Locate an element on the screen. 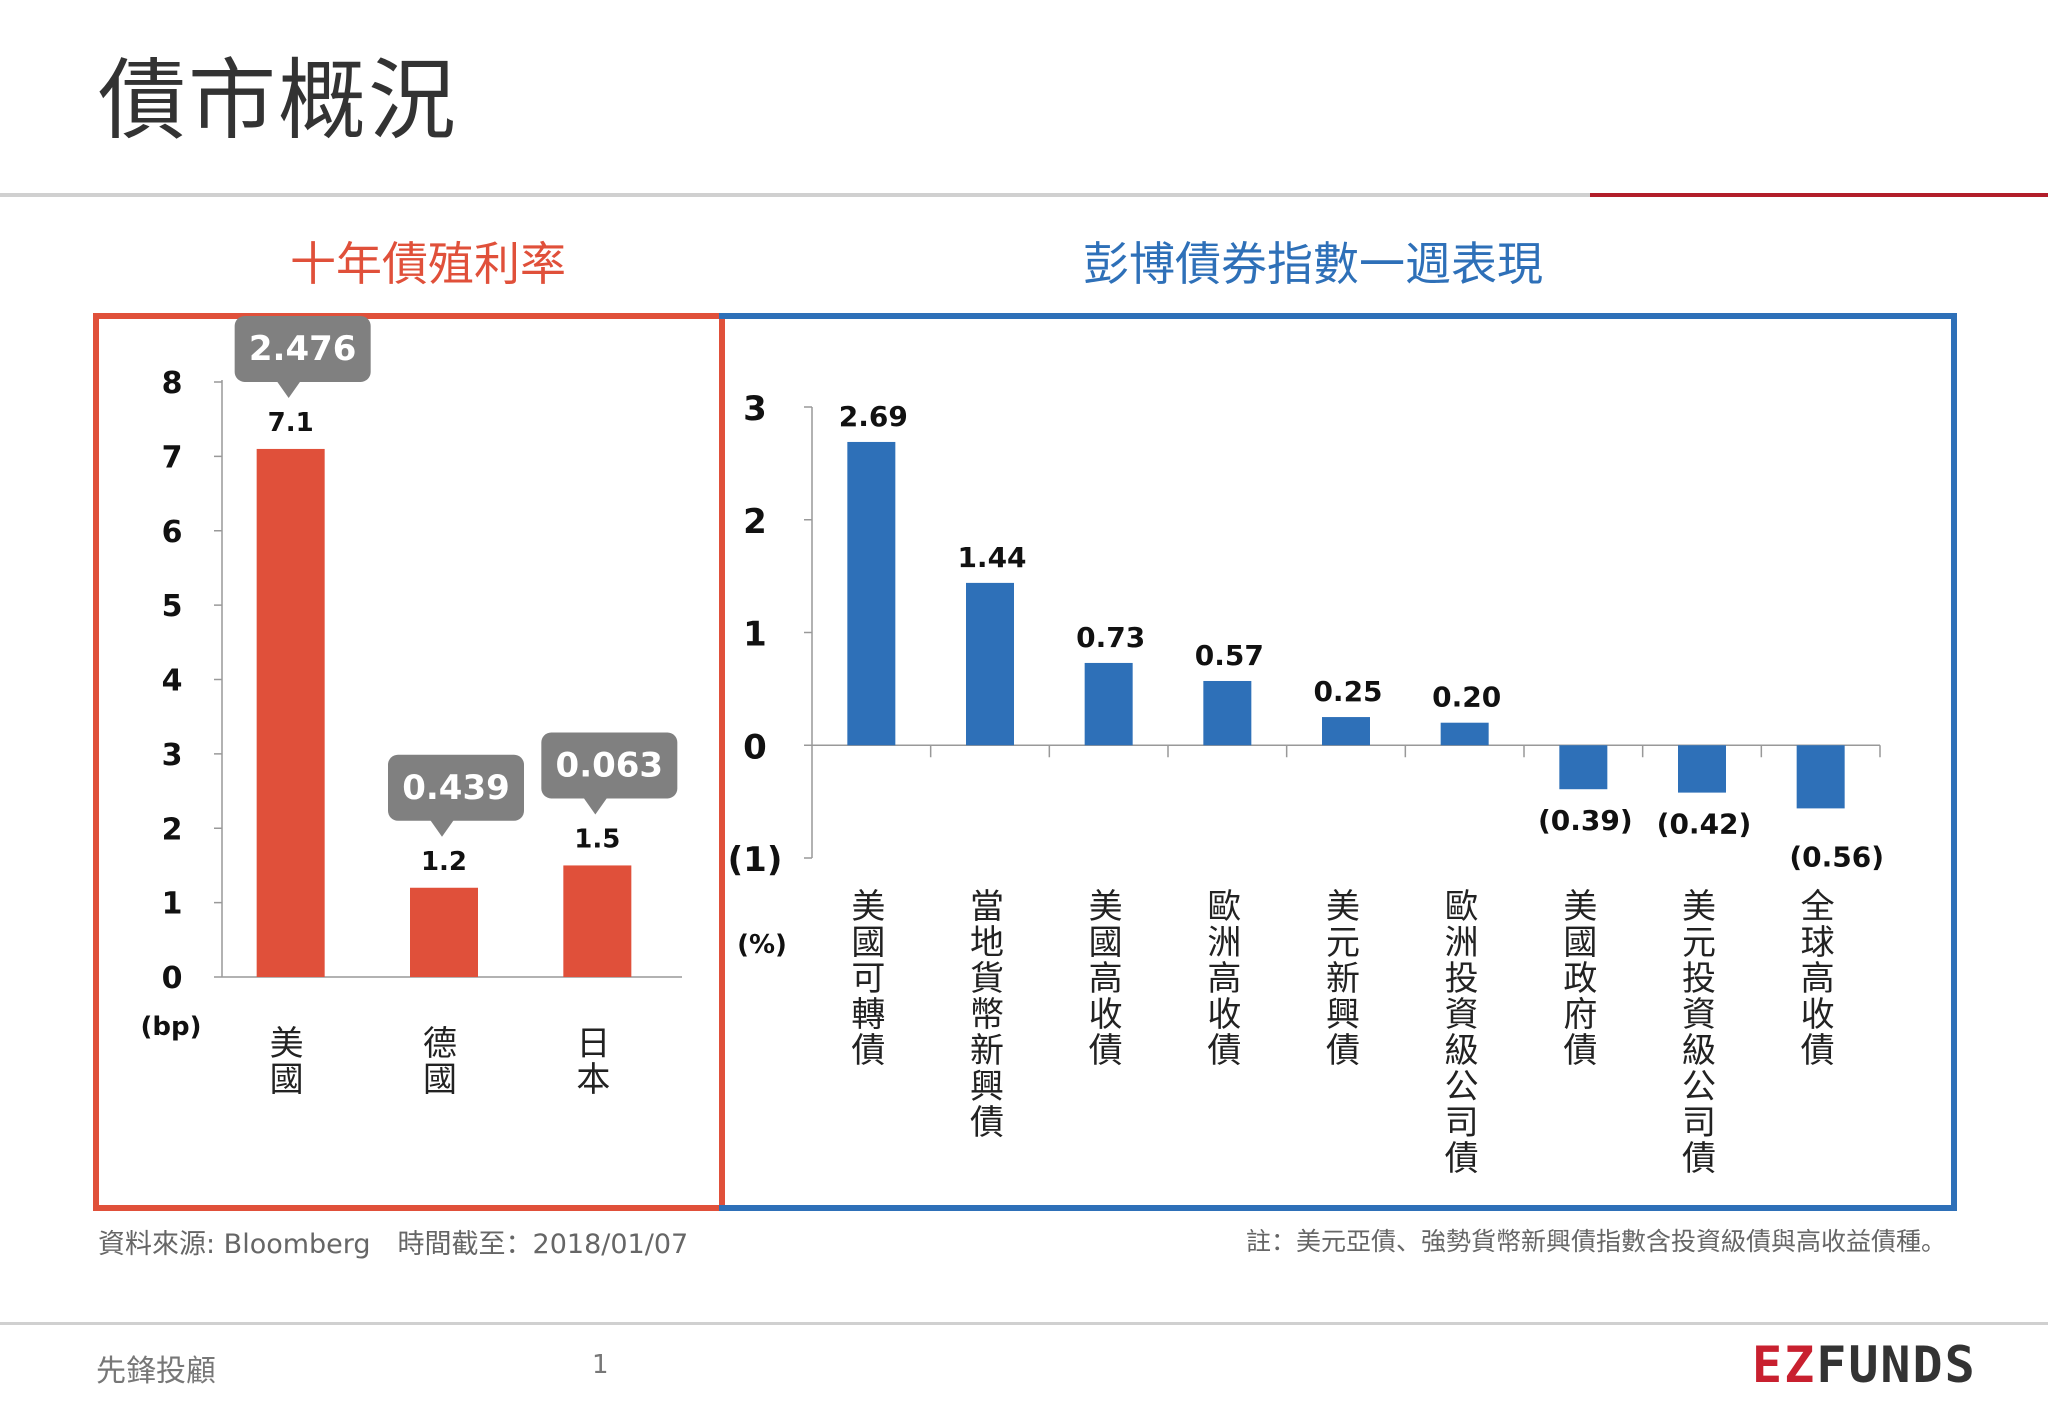 This screenshot has width=2048, height=1414. right-value-label: 0.73 is located at coordinates (1110, 637).